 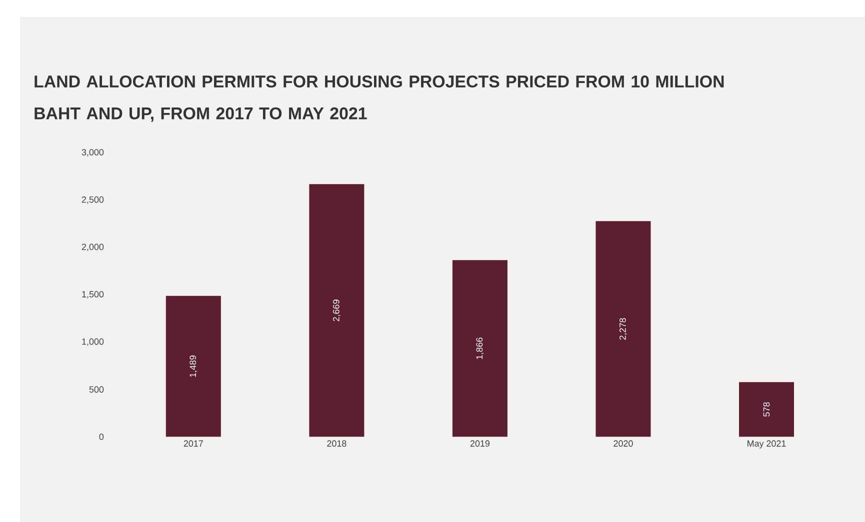 What do you see at coordinates (96, 389) in the screenshot?
I see `y-tick-label: 500` at bounding box center [96, 389].